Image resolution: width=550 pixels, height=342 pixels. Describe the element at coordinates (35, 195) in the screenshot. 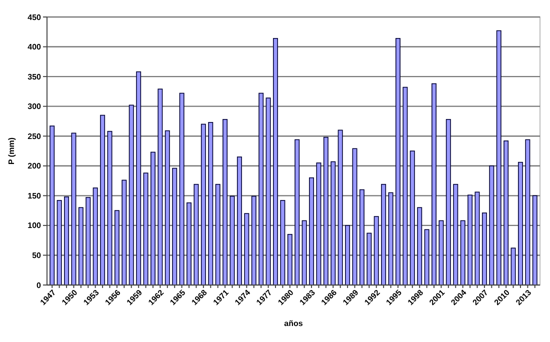

I see `y-tick-label: 150` at that location.